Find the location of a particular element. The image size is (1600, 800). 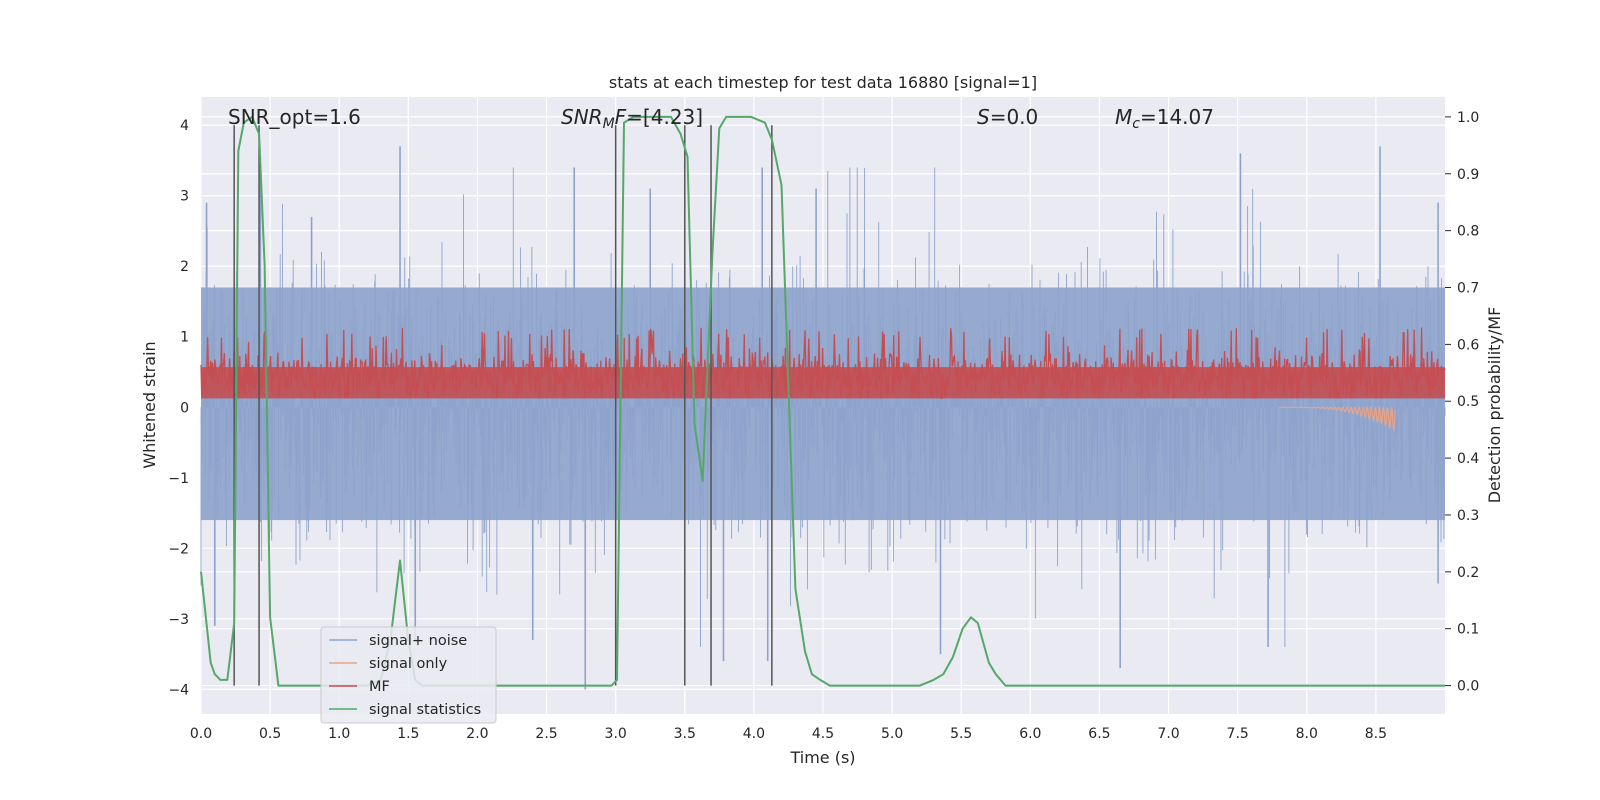

legend-label-signal-only: signal only is located at coordinates (408, 664).